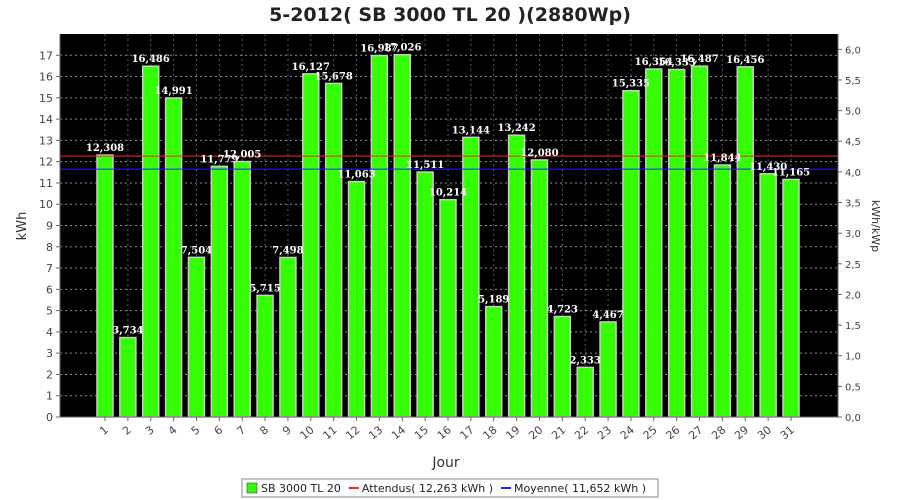 The width and height of the screenshot is (900, 500). Describe the element at coordinates (875, 226) in the screenshot. I see `y2-axis-label: kWh/kWp` at that location.